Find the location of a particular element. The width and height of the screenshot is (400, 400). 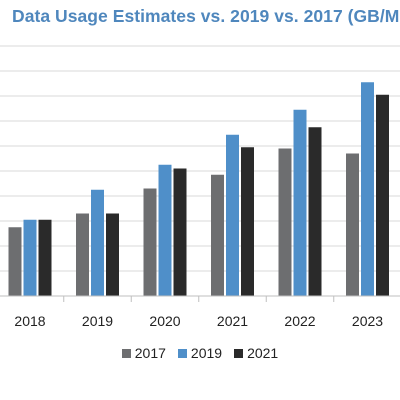

x-tick-label: 2023 is located at coordinates (367, 321).